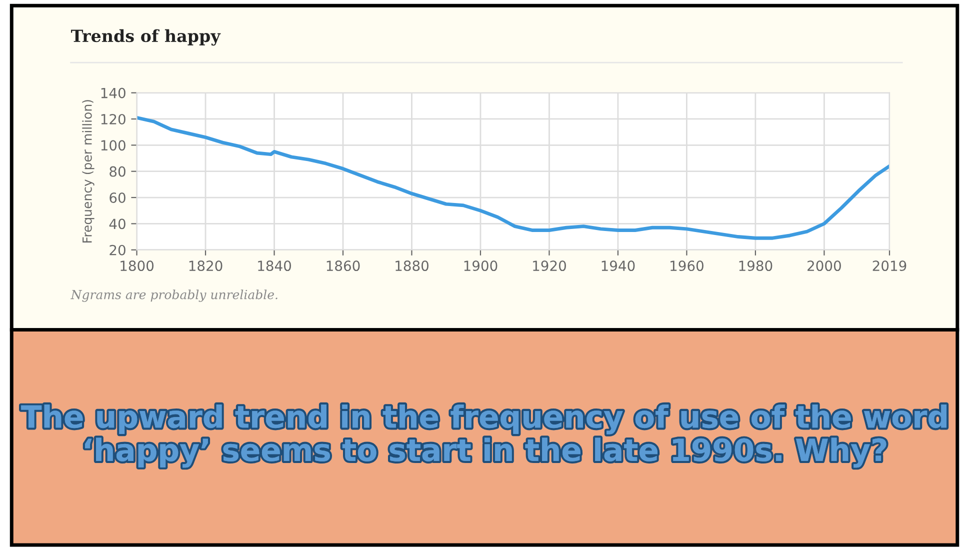 Image resolution: width=970 pixels, height=559 pixels. Describe the element at coordinates (174, 296) in the screenshot. I see `text: Ngrams are probably unreliable.` at that location.